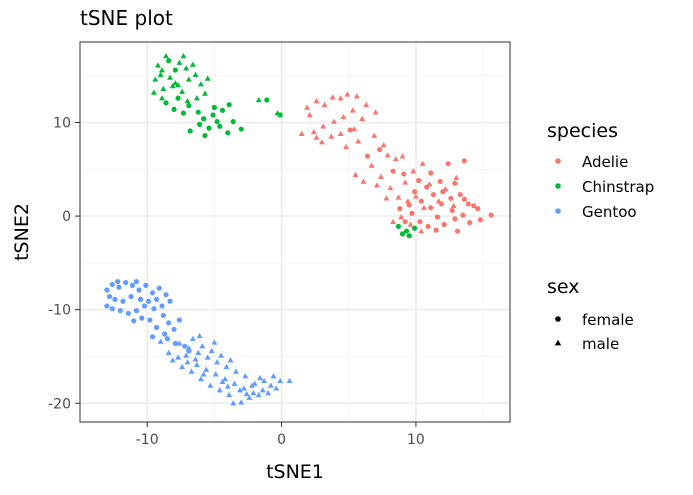 The width and height of the screenshot is (693, 495). Describe the element at coordinates (59, 311) in the screenshot. I see `y-tick-label: -10` at that location.